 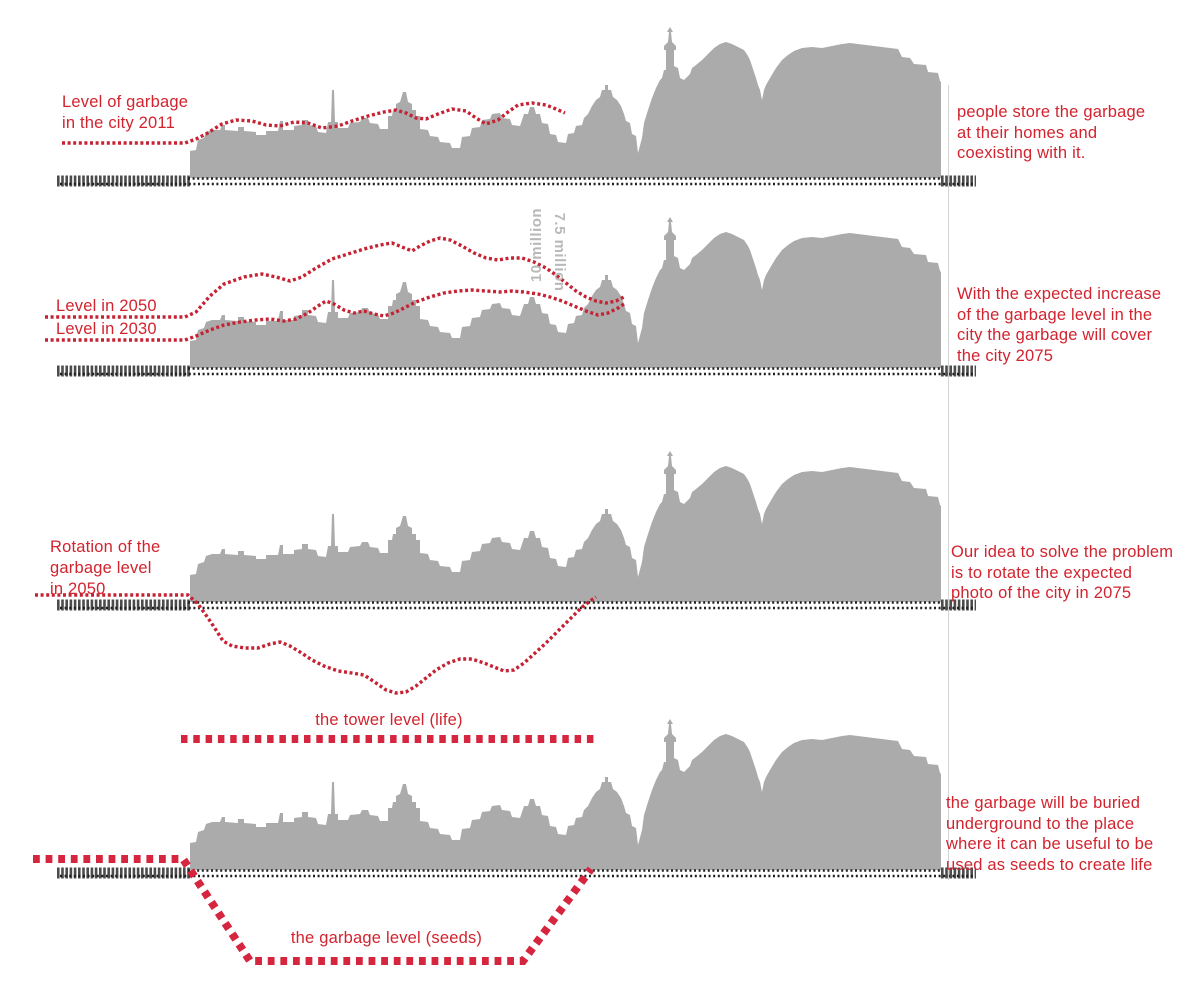 I want to click on p3-left-label: Rotation of the garbage level in 2050, so click(x=105, y=568).